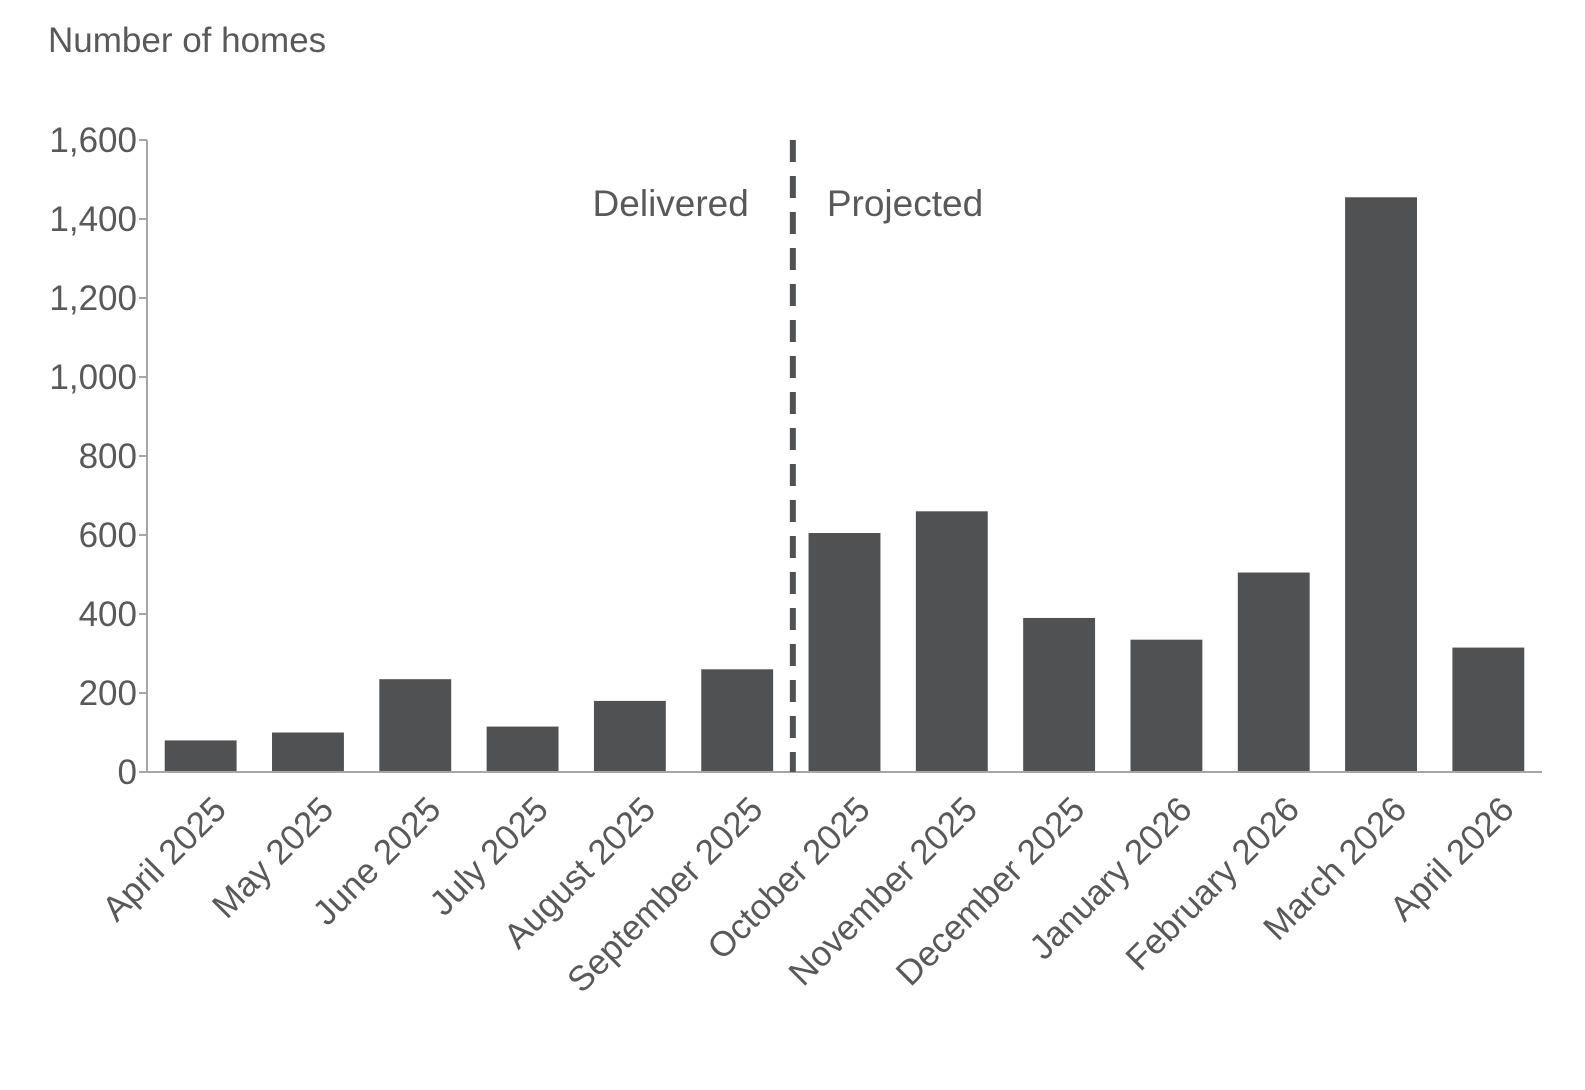 The image size is (1585, 1090). What do you see at coordinates (671, 203) in the screenshot?
I see `delivered-label: Delivered` at bounding box center [671, 203].